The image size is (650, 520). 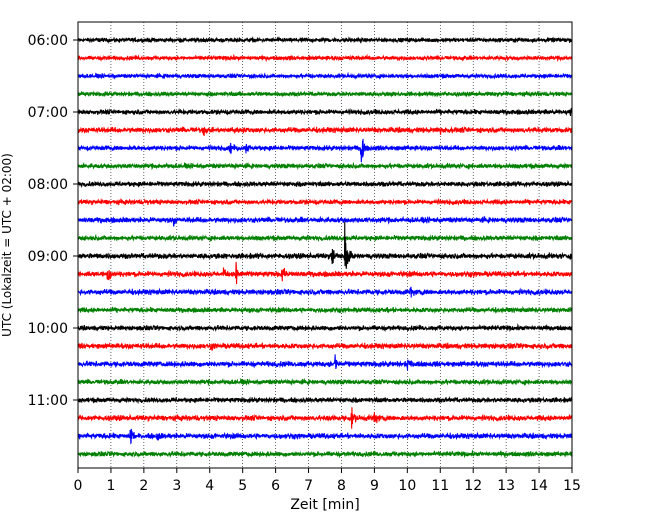 I want to click on y-tick-label: 10:00, so click(x=48, y=329).